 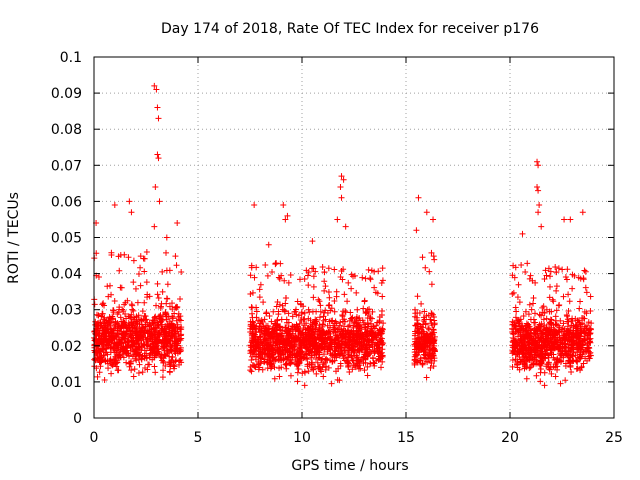 What do you see at coordinates (406, 438) in the screenshot?
I see `x-tick-label: 15` at bounding box center [406, 438].